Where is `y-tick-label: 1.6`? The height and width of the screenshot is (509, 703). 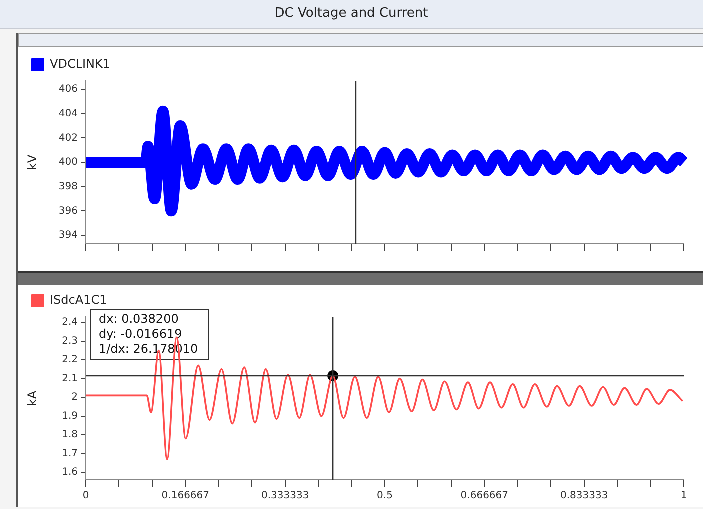
y-tick-label: 1.6 is located at coordinates (70, 472).